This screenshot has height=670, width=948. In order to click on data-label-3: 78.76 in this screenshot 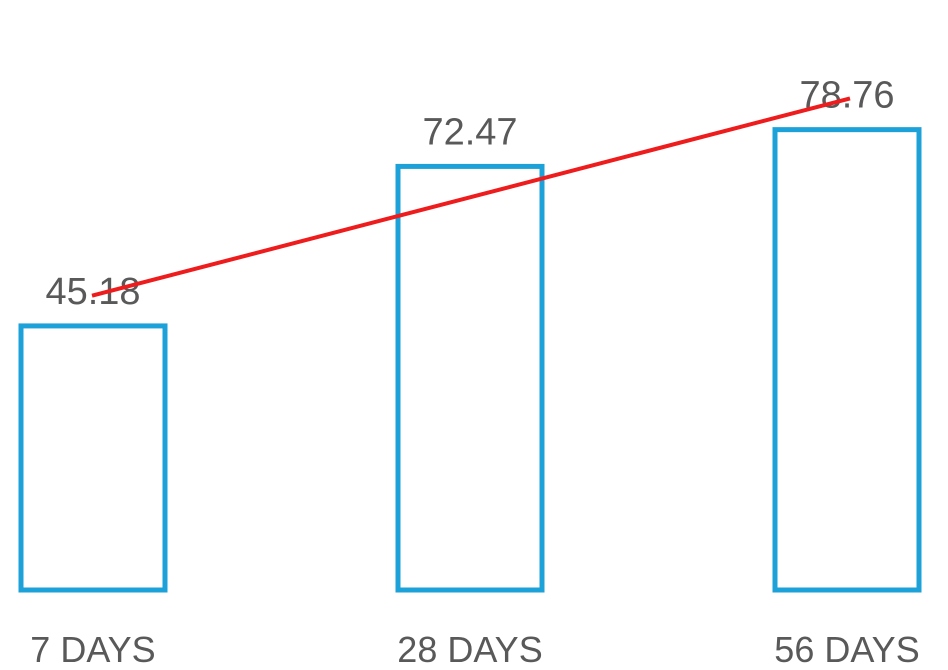, I will do `click(846, 96)`.